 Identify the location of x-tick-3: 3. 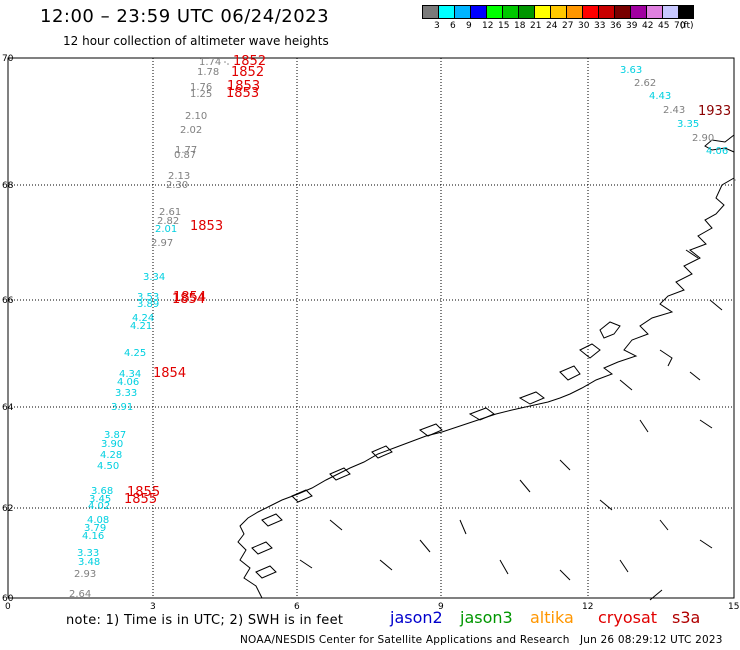
(153, 607).